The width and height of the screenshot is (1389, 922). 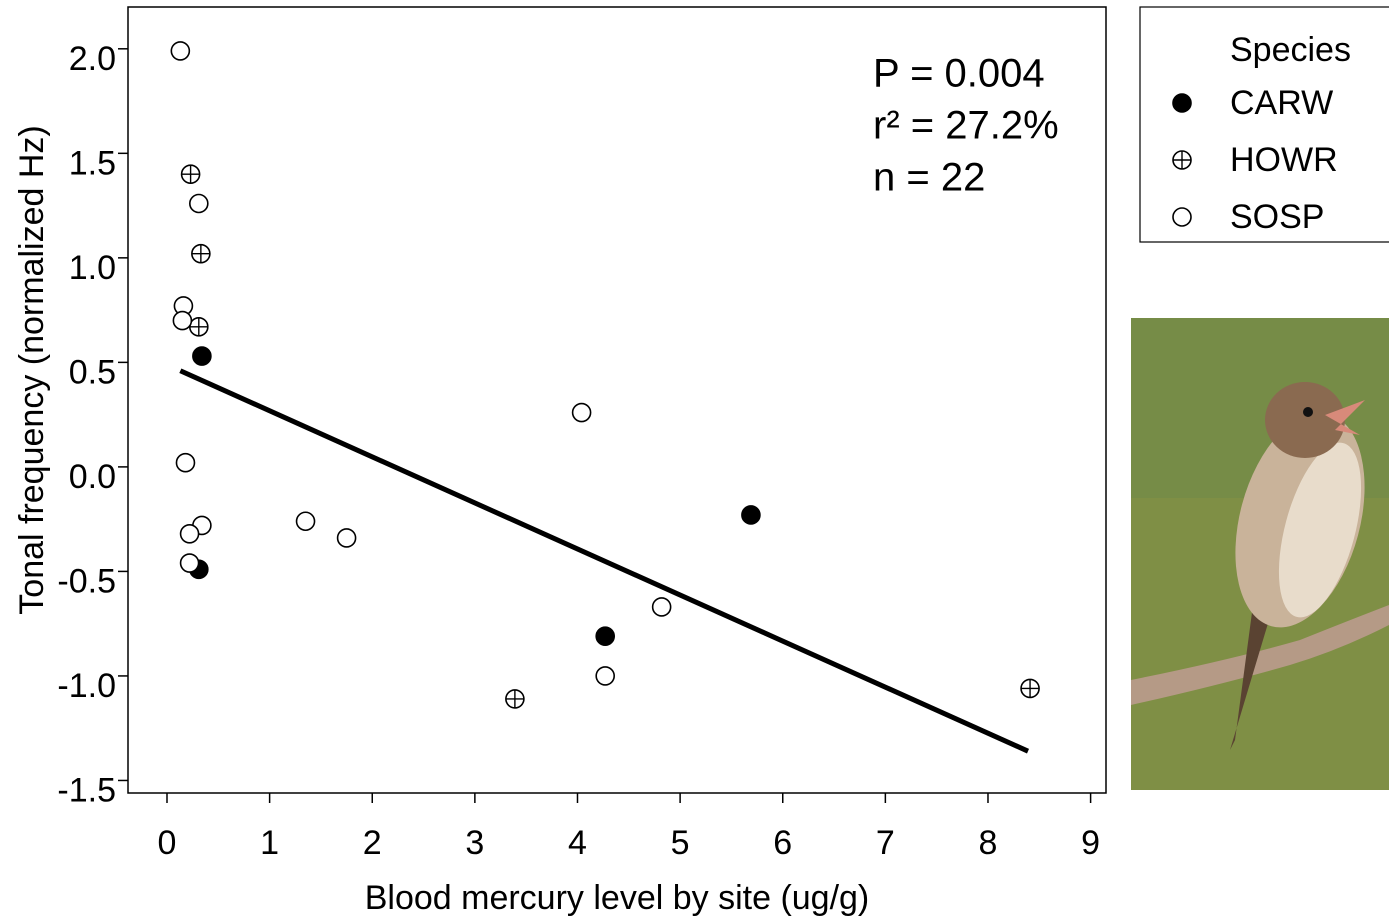 What do you see at coordinates (577, 843) in the screenshot?
I see `x-tick-label: 4` at bounding box center [577, 843].